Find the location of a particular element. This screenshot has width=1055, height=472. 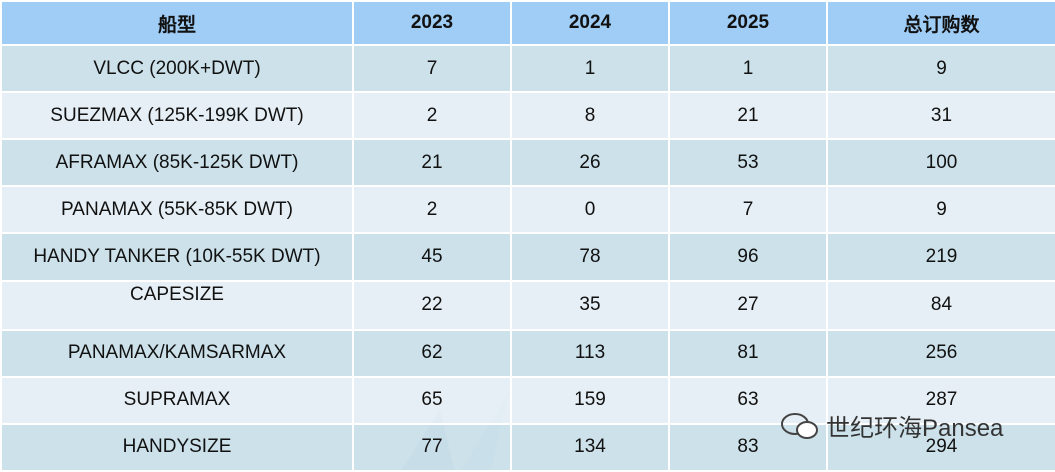

count-cell: 219 is located at coordinates (940, 257).